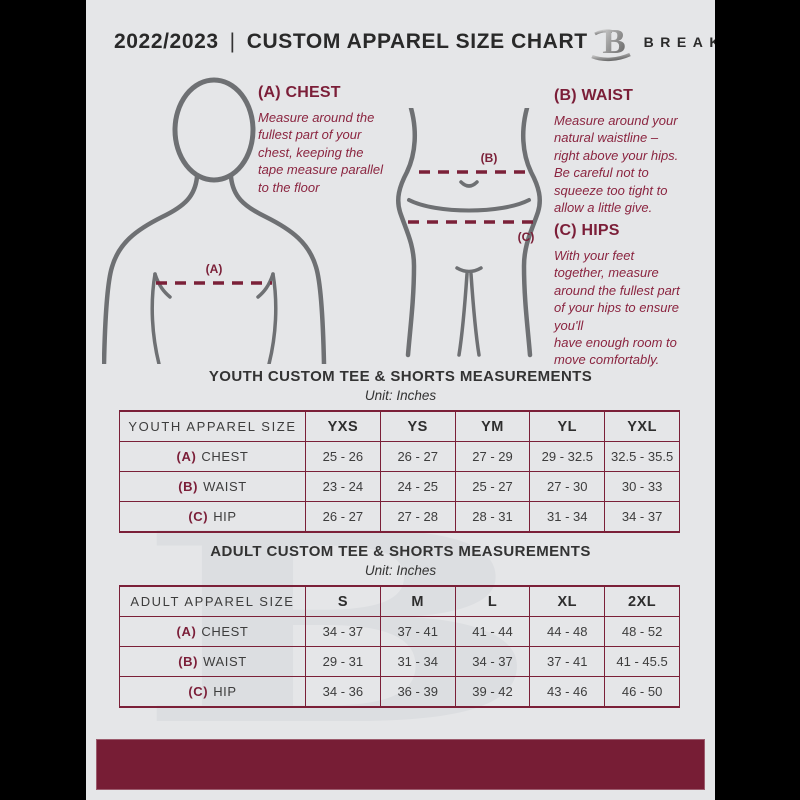 This screenshot has height=800, width=800. What do you see at coordinates (299, 92) in the screenshot?
I see `instruction-chest-heading: (A) CHEST` at bounding box center [299, 92].